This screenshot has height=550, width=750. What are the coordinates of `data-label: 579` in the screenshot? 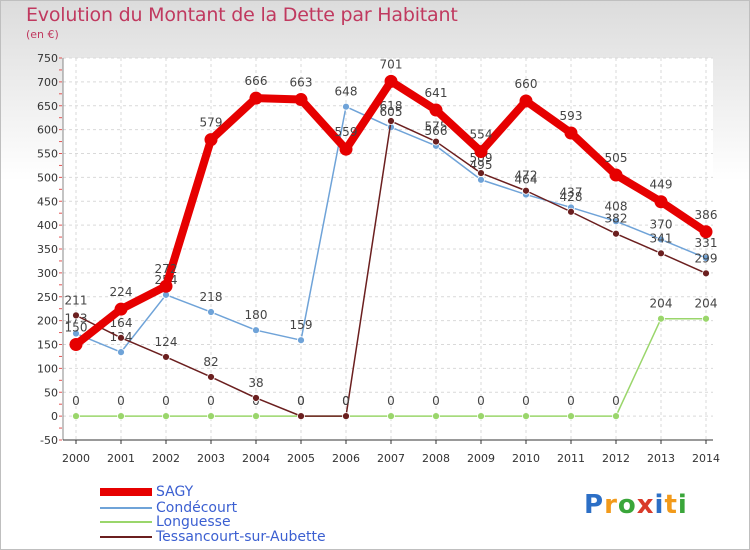 It's located at (211, 123).